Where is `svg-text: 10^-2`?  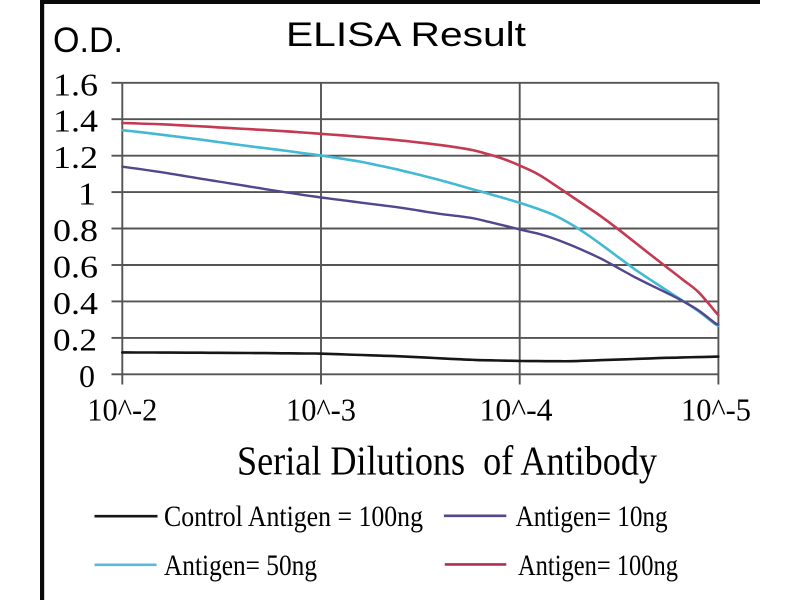 svg-text: 10^-2 is located at coordinates (122, 410).